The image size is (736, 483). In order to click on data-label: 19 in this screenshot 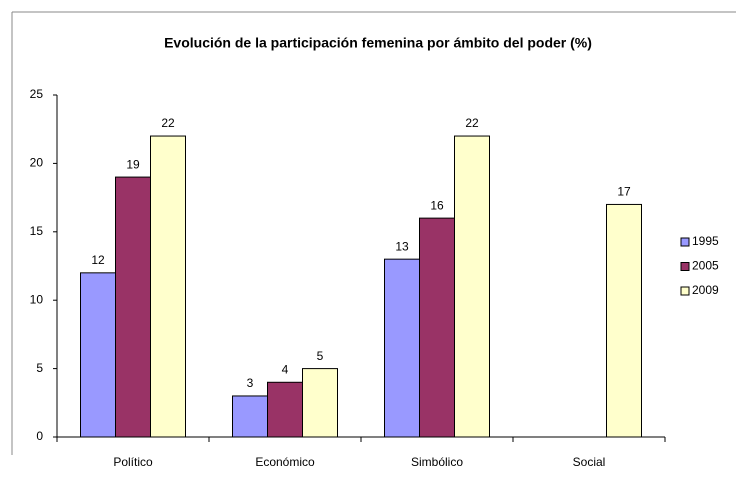, I will do `click(133, 164)`.